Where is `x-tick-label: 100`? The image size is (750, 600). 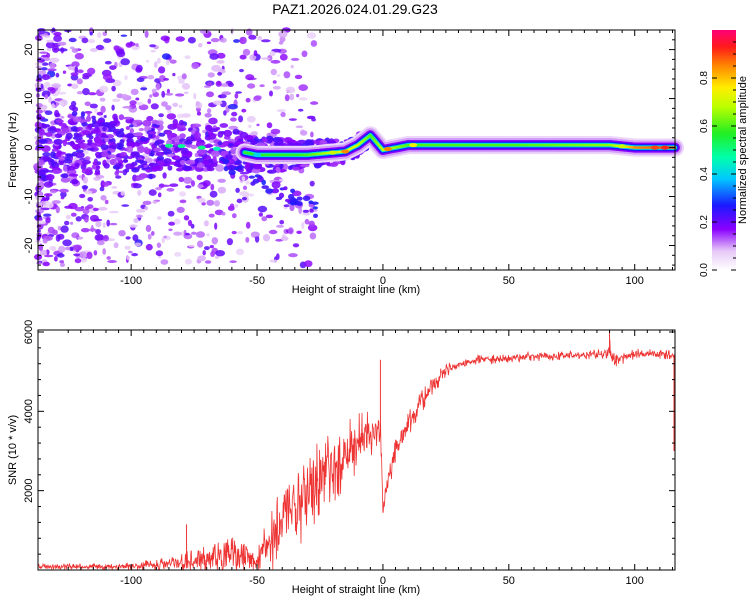 x-tick-label: 100 is located at coordinates (635, 281).